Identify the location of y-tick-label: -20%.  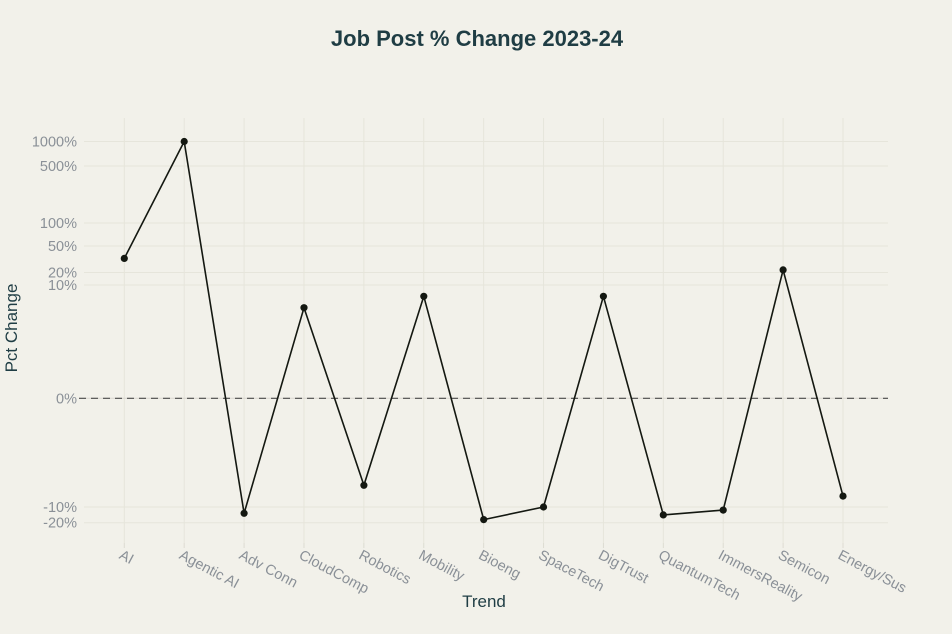
(60, 524).